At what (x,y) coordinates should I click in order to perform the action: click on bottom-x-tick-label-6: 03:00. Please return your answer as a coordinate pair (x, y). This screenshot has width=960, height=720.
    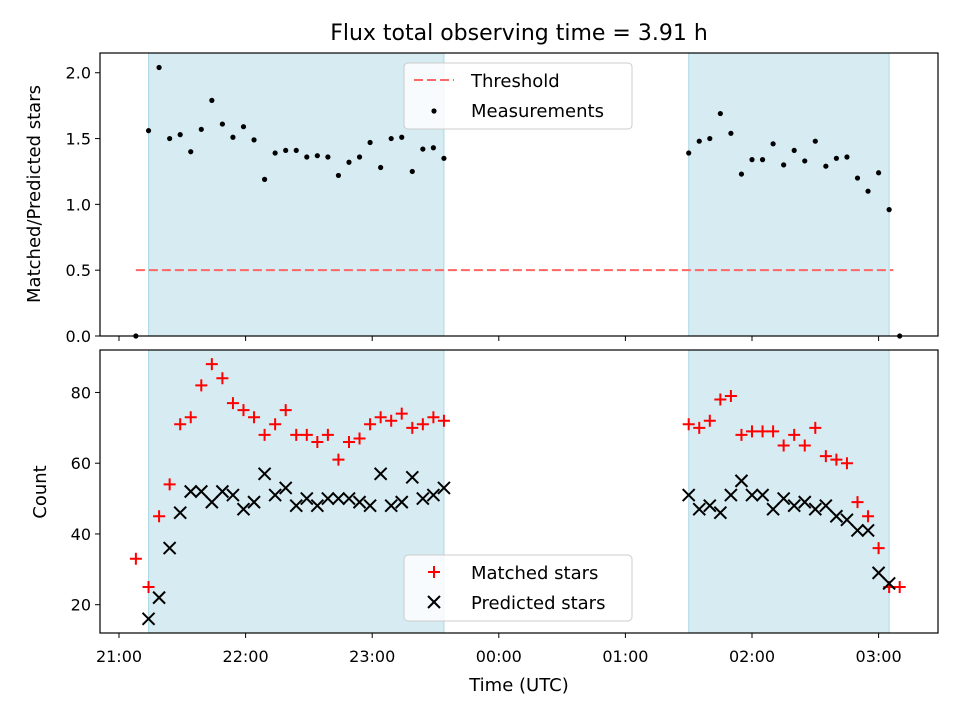
    Looking at the image, I should click on (879, 656).